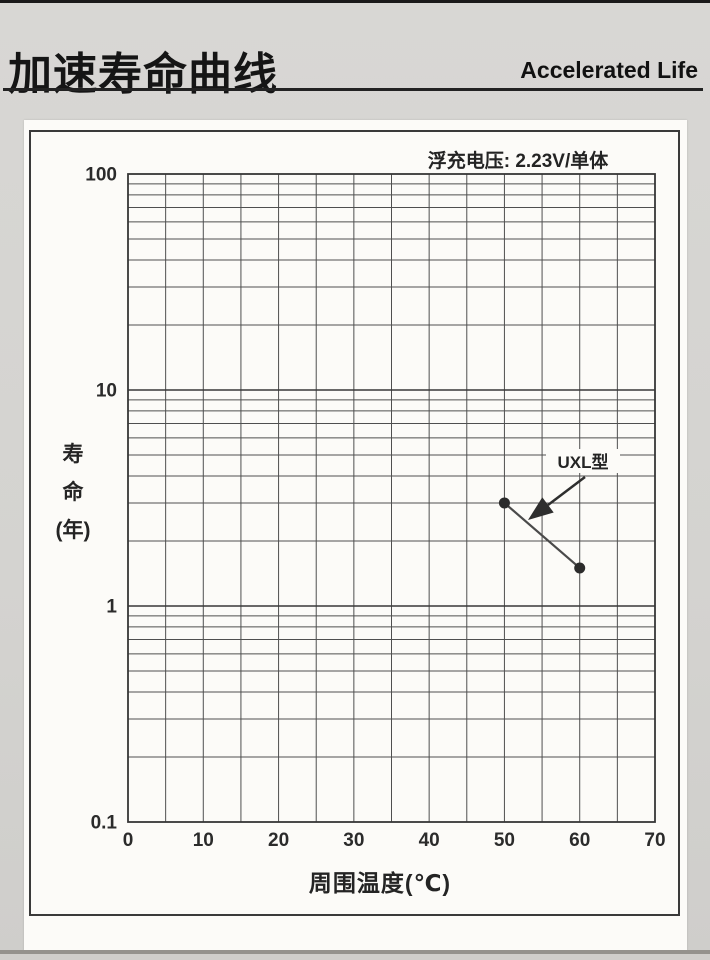 The image size is (710, 960). I want to click on page-top-bar, so click(355, 1).